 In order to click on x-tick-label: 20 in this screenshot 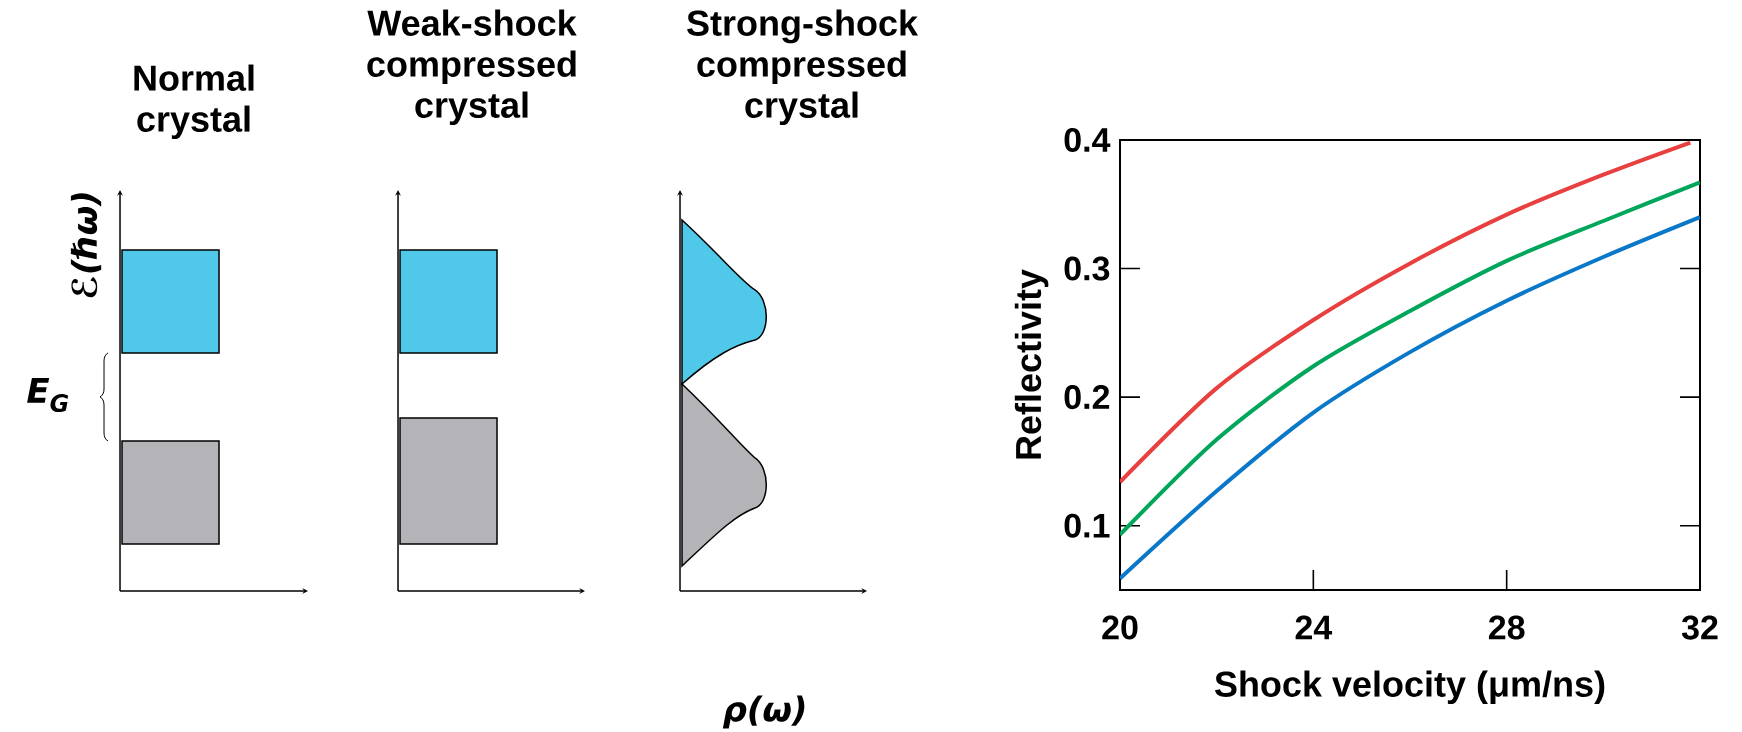, I will do `click(1120, 627)`.